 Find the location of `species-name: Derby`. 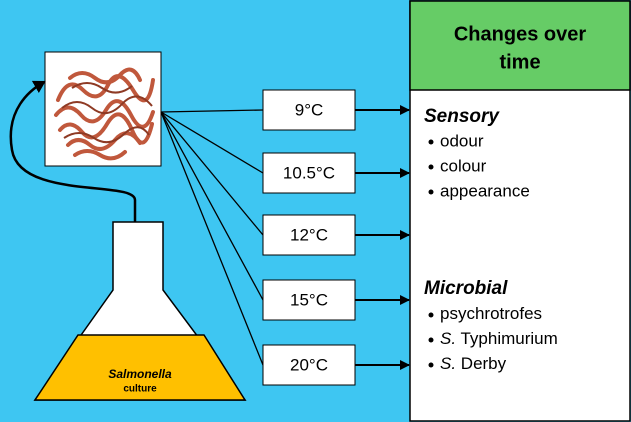

species-name: Derby is located at coordinates (481, 363).